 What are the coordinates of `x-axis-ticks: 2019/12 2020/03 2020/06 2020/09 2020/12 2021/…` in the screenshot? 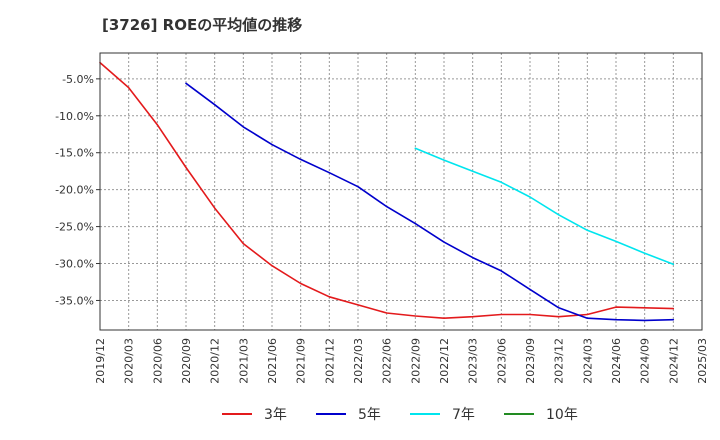 It's located at (401, 361).